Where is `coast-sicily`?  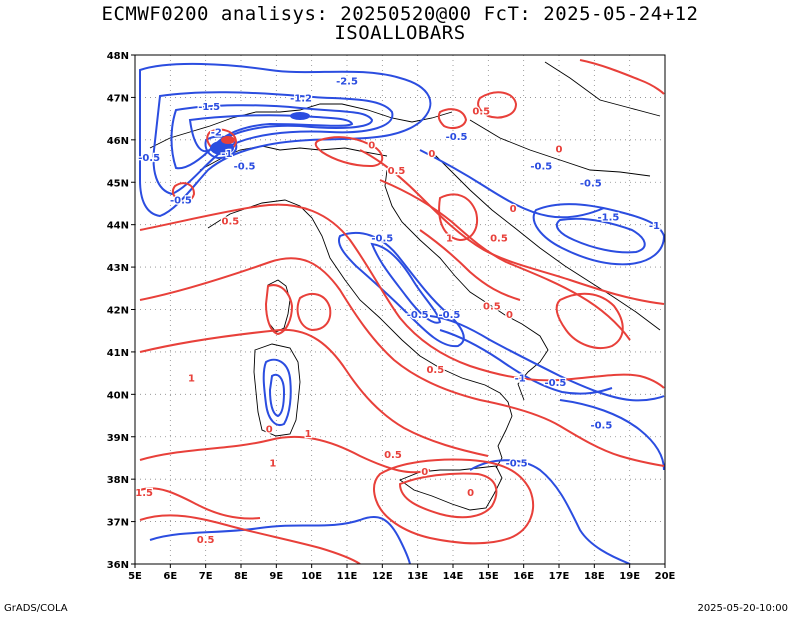
coast-sicily is located at coordinates (451, 488).